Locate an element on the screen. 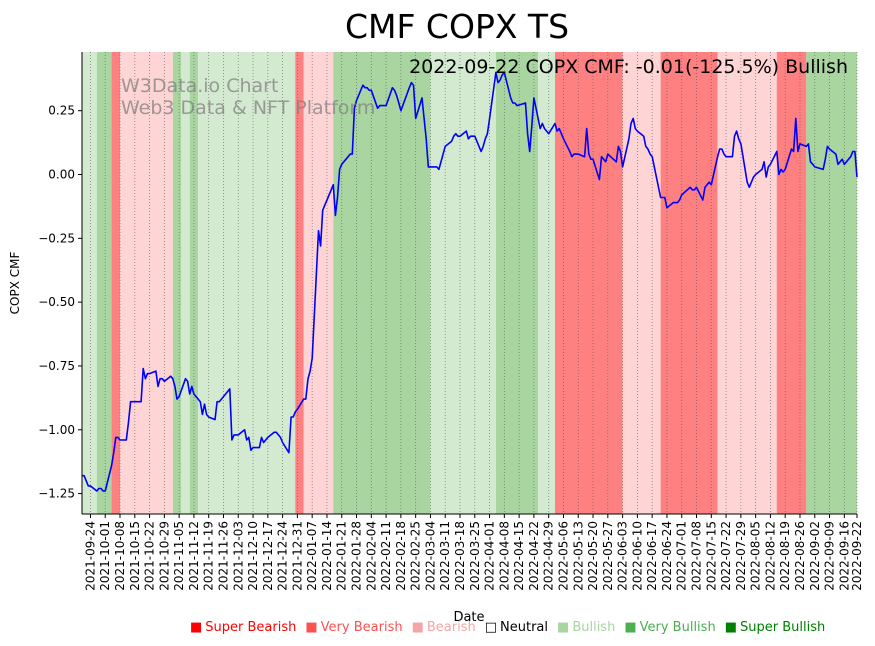  x-tick-label: 2022-02-18 is located at coordinates (401, 556).